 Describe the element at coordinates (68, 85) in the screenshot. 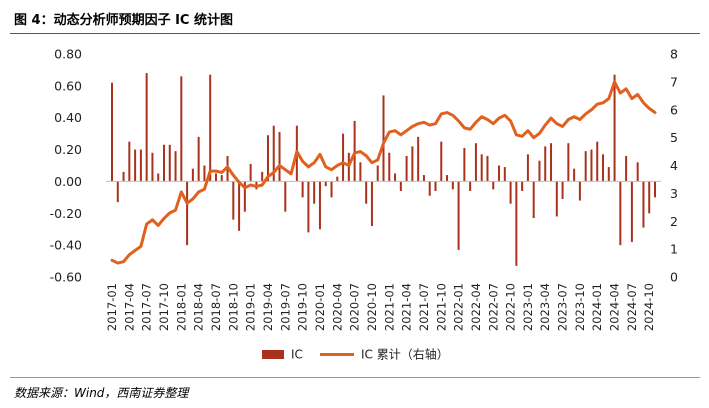

I see `left-tick-label: 0.60` at that location.